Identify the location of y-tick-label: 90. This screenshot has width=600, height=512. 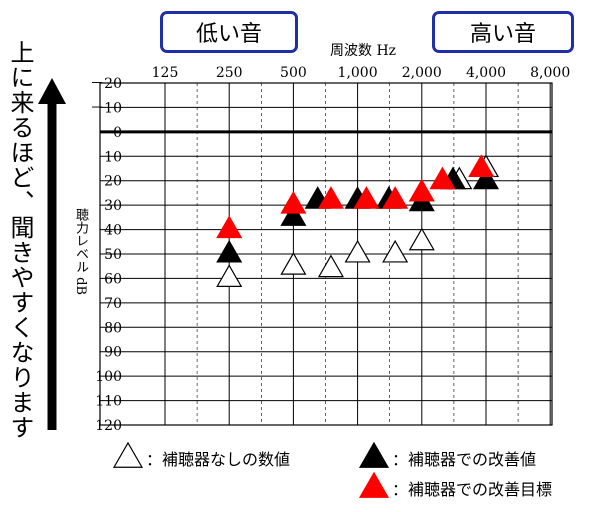
(113, 353).